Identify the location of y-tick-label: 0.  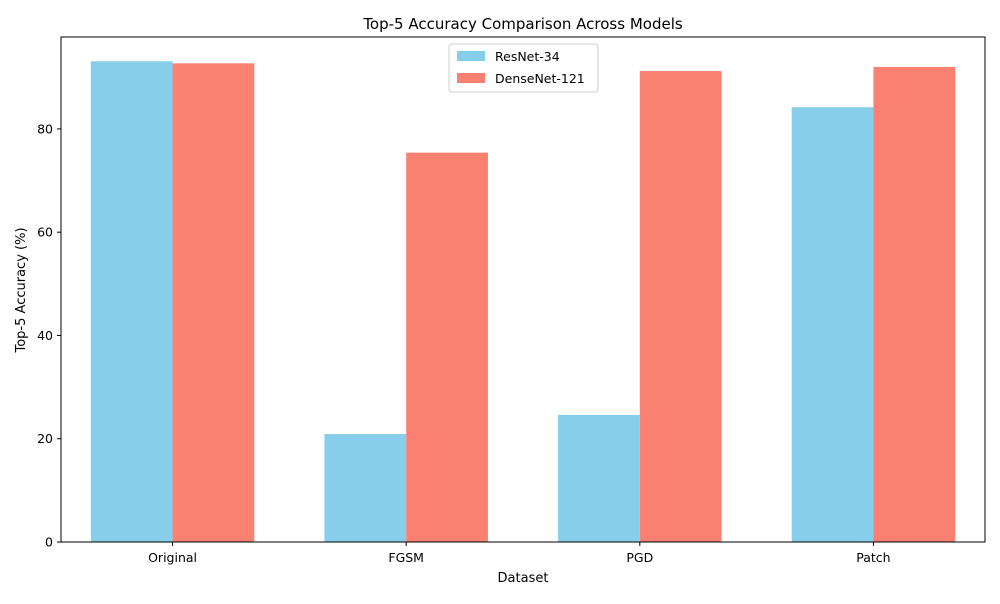
(49, 542).